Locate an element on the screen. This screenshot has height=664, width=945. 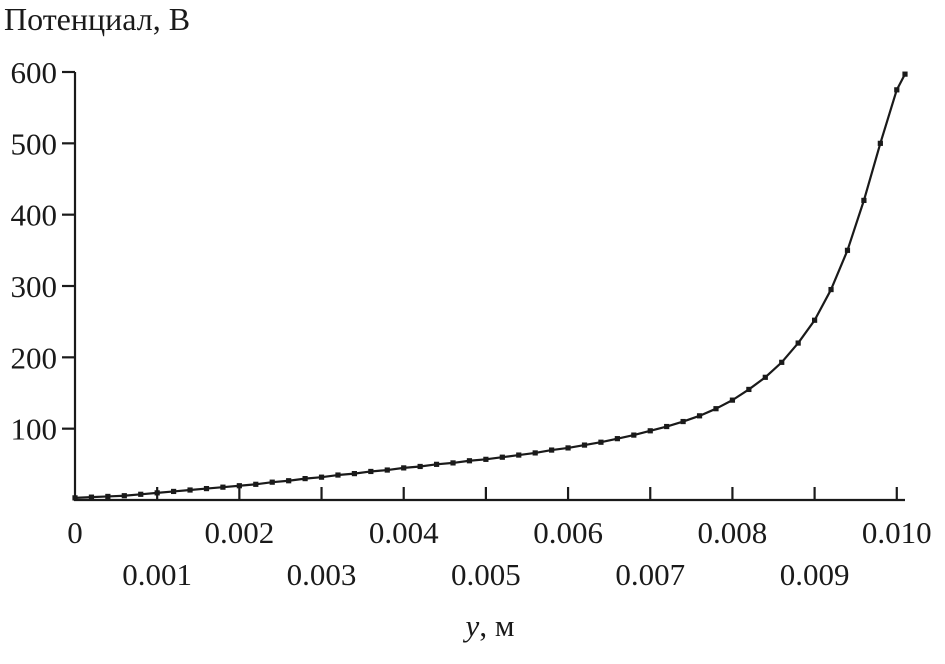
x-axis-label-variable: y is located at coordinates (472, 625).